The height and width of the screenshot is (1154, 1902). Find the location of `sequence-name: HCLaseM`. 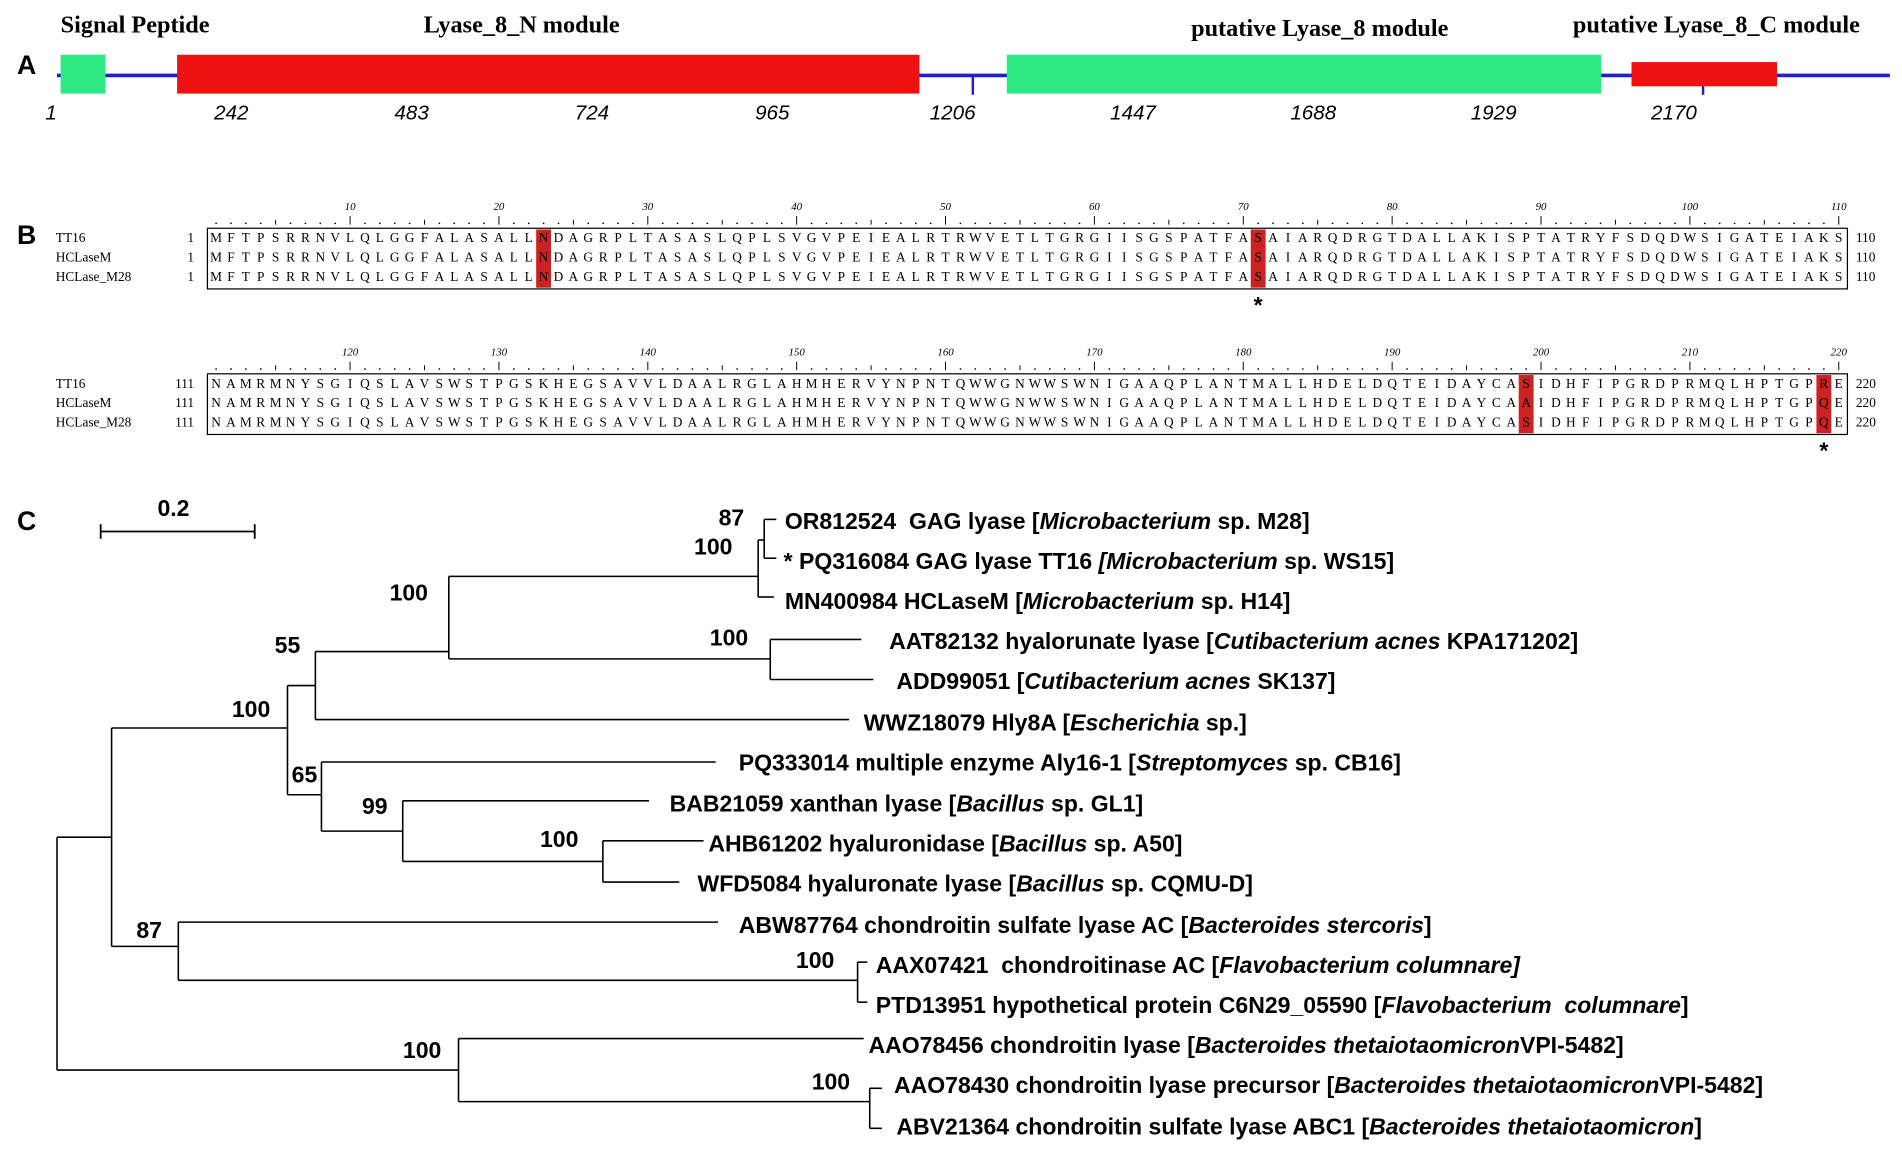

sequence-name: HCLaseM is located at coordinates (84, 257).